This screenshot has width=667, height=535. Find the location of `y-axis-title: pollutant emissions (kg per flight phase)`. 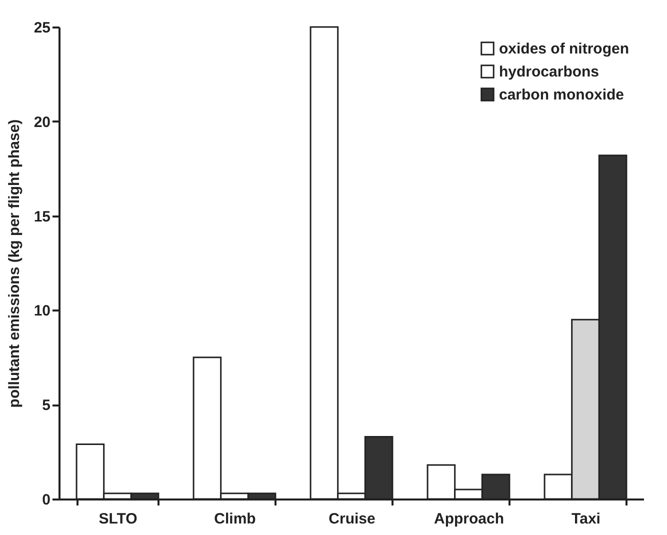

y-axis-title: pollutant emissions (kg per flight phase) is located at coordinates (14, 263).